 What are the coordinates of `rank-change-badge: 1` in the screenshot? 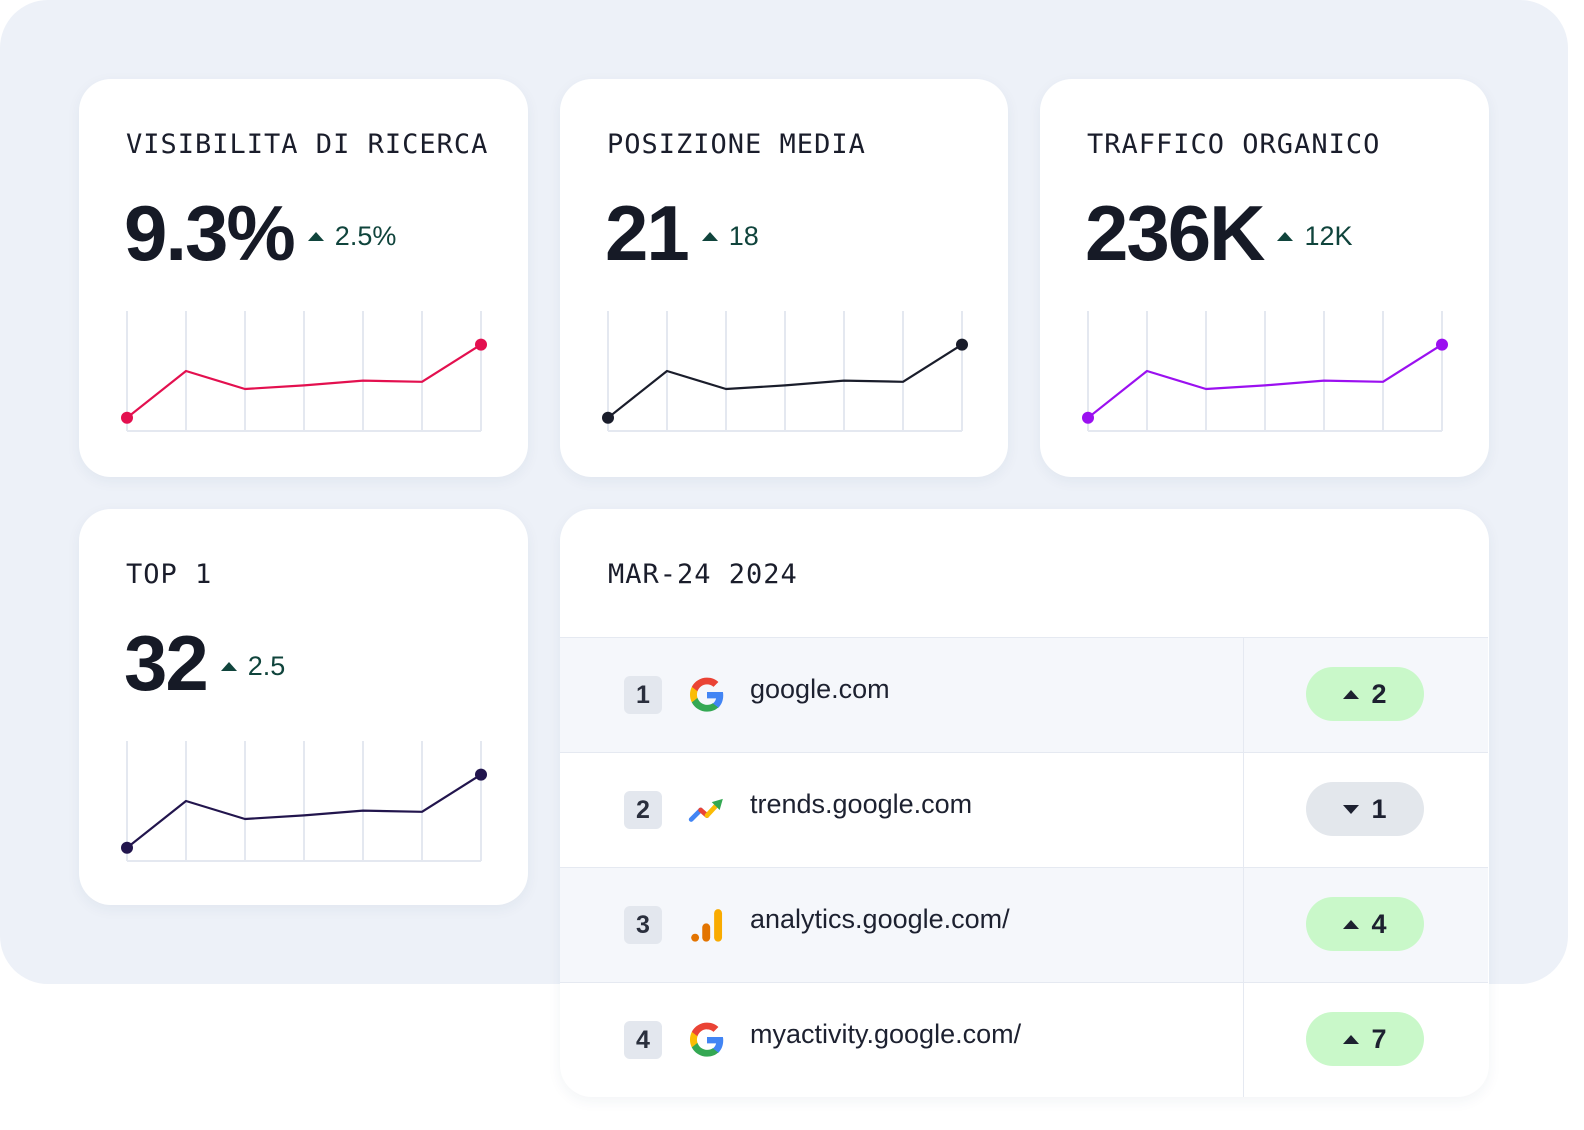 It's located at (1365, 809).